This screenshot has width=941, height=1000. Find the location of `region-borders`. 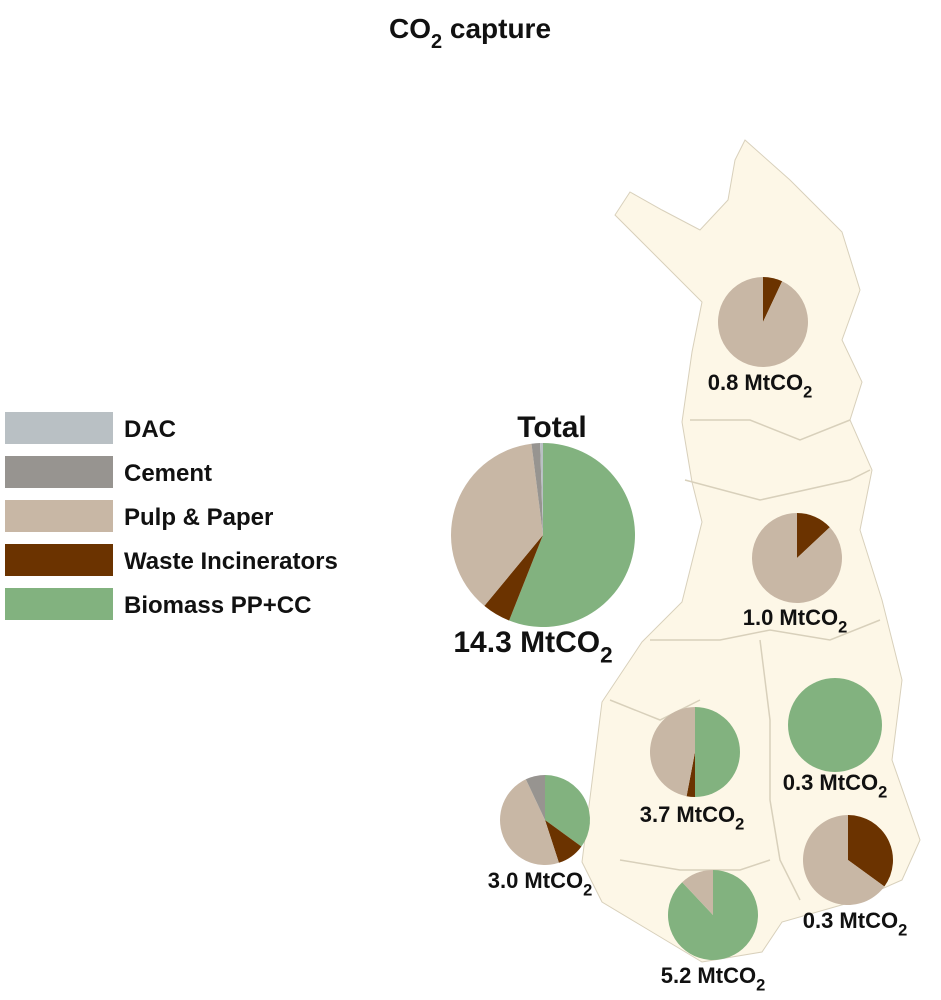

region-borders is located at coordinates (745, 660).